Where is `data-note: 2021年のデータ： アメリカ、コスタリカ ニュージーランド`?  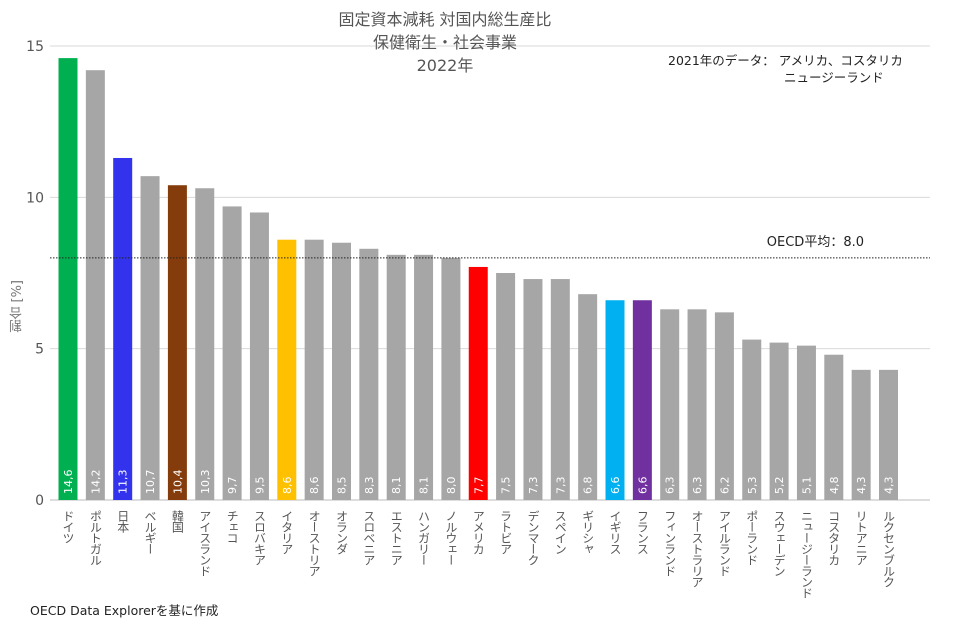
data-note: 2021年のデータ： アメリカ、コスタリカ ニュージーランド is located at coordinates (785, 69).